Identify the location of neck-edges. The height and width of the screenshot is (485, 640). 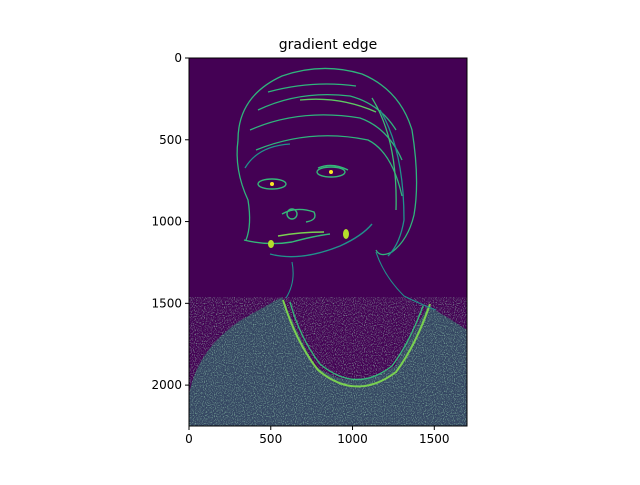
(361, 281).